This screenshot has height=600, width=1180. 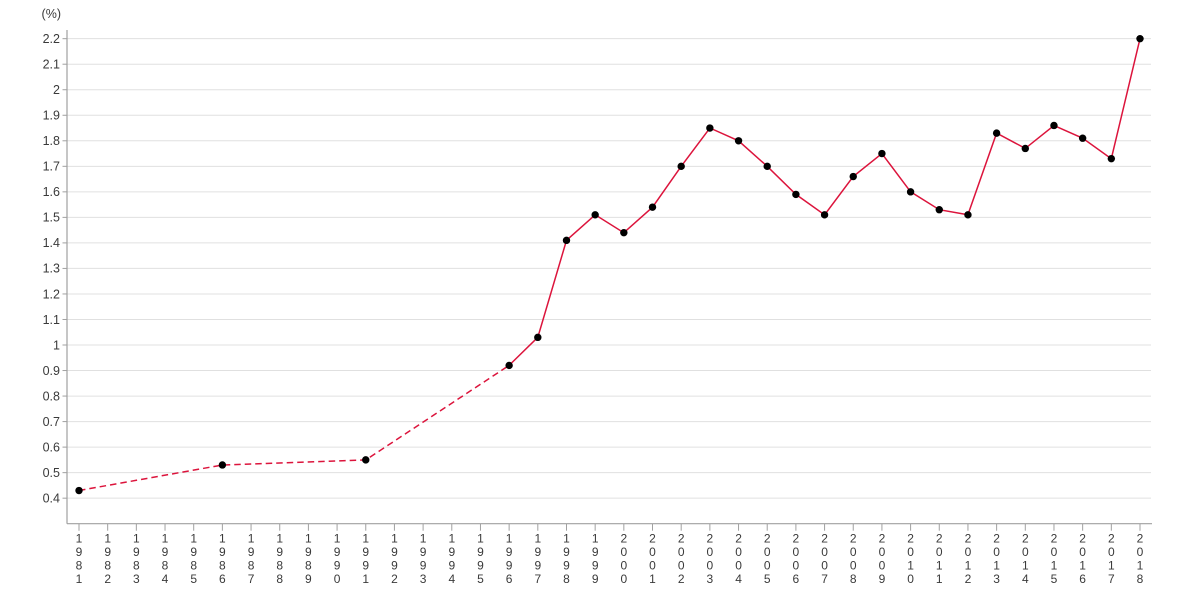 I want to click on x-tick-label-2001: 0, so click(x=652, y=565).